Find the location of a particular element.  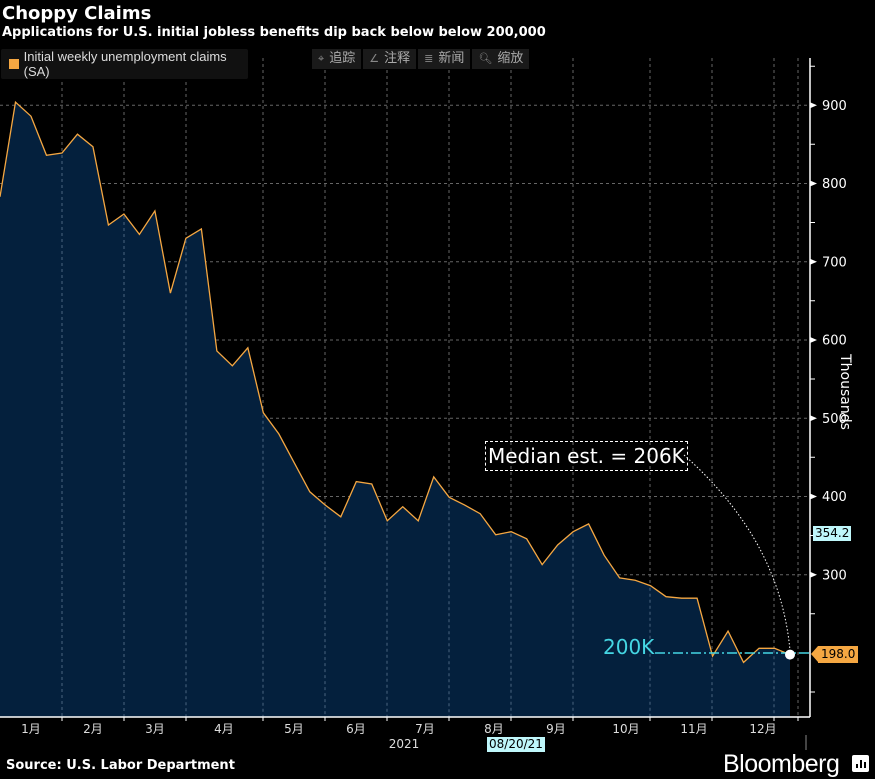

legend-label: Initial weekly unemployment claims (SA) is located at coordinates (125, 64).